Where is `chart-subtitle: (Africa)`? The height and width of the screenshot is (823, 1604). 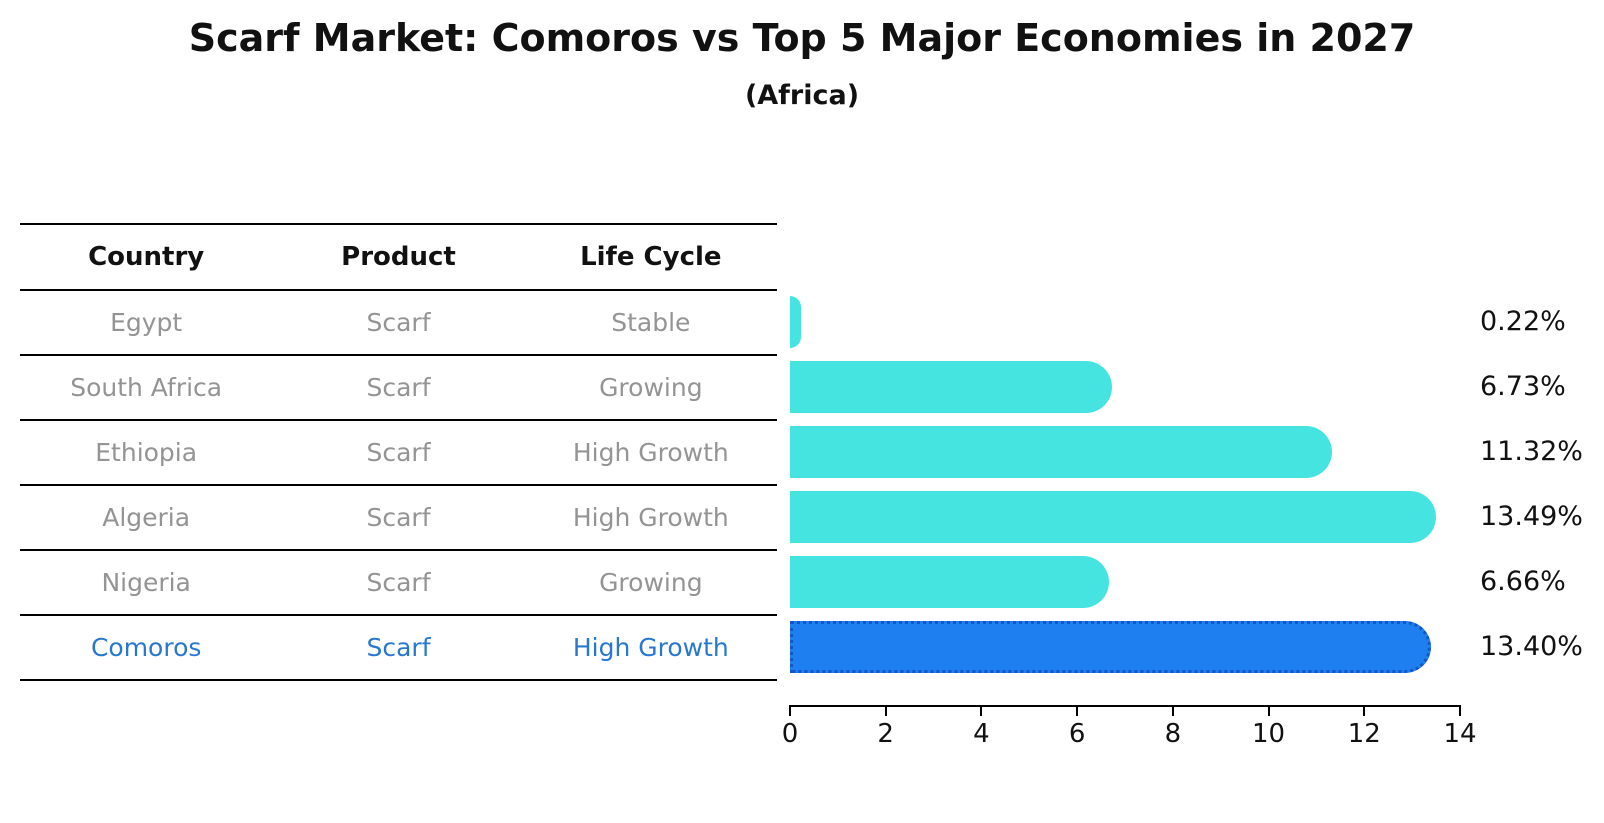 chart-subtitle: (Africa) is located at coordinates (802, 95).